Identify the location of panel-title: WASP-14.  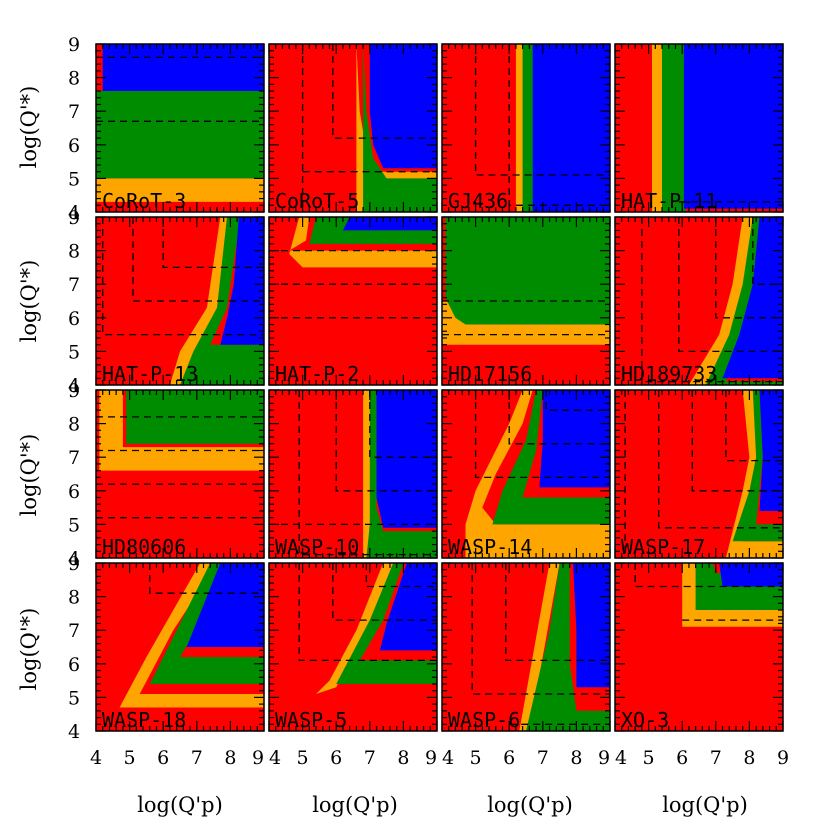
(490, 547).